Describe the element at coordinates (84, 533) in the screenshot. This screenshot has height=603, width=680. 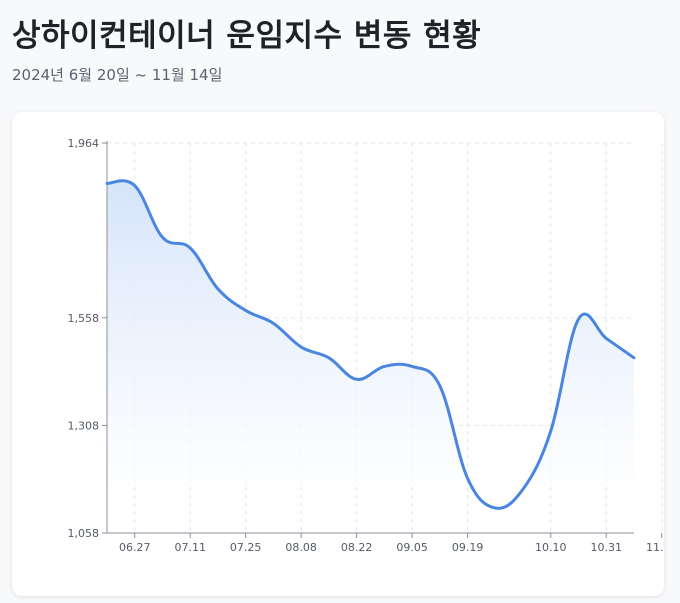
I see `y-tick-label: 1,058` at that location.